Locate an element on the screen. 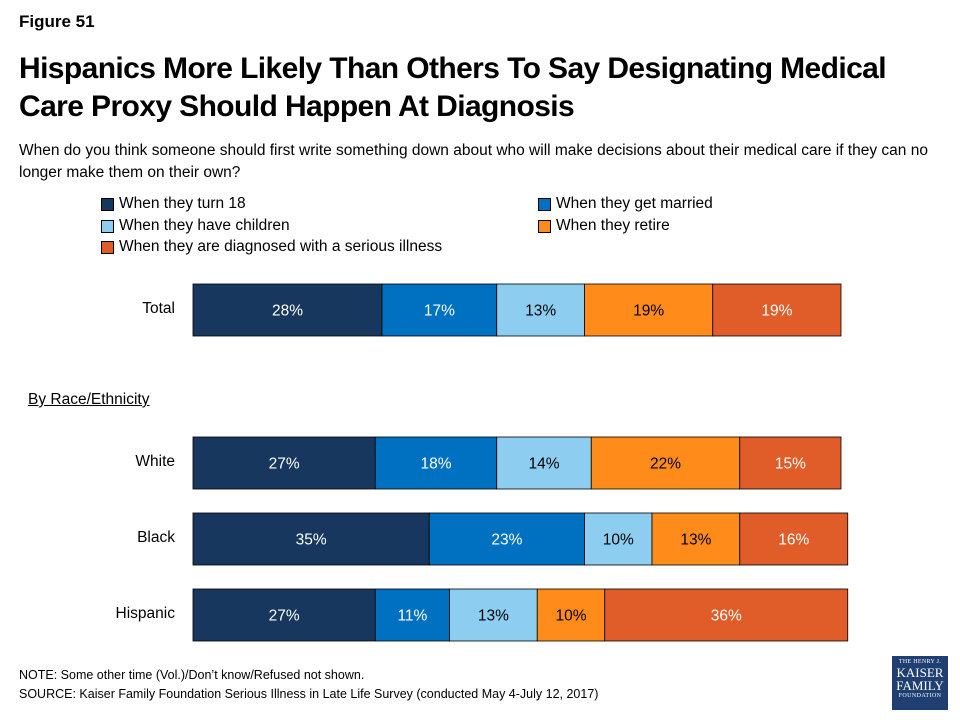 This screenshot has width=960, height=720. legend-item-children: When they have children is located at coordinates (195, 226).